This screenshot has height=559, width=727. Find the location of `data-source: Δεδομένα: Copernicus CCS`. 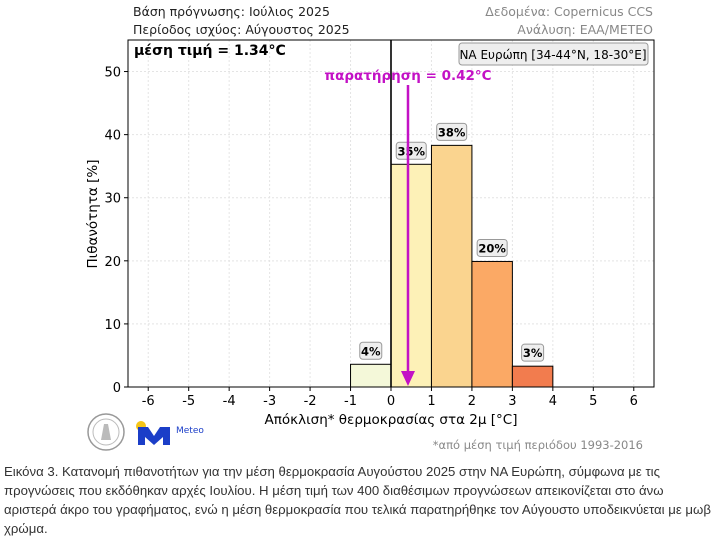

data-source: Δεδομένα: Copernicus CCS is located at coordinates (569, 11).